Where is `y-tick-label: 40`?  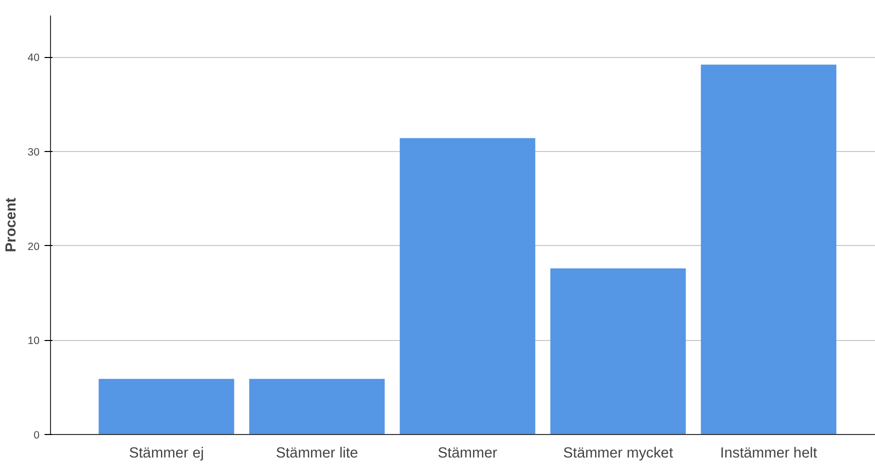 y-tick-label: 40 is located at coordinates (34, 58).